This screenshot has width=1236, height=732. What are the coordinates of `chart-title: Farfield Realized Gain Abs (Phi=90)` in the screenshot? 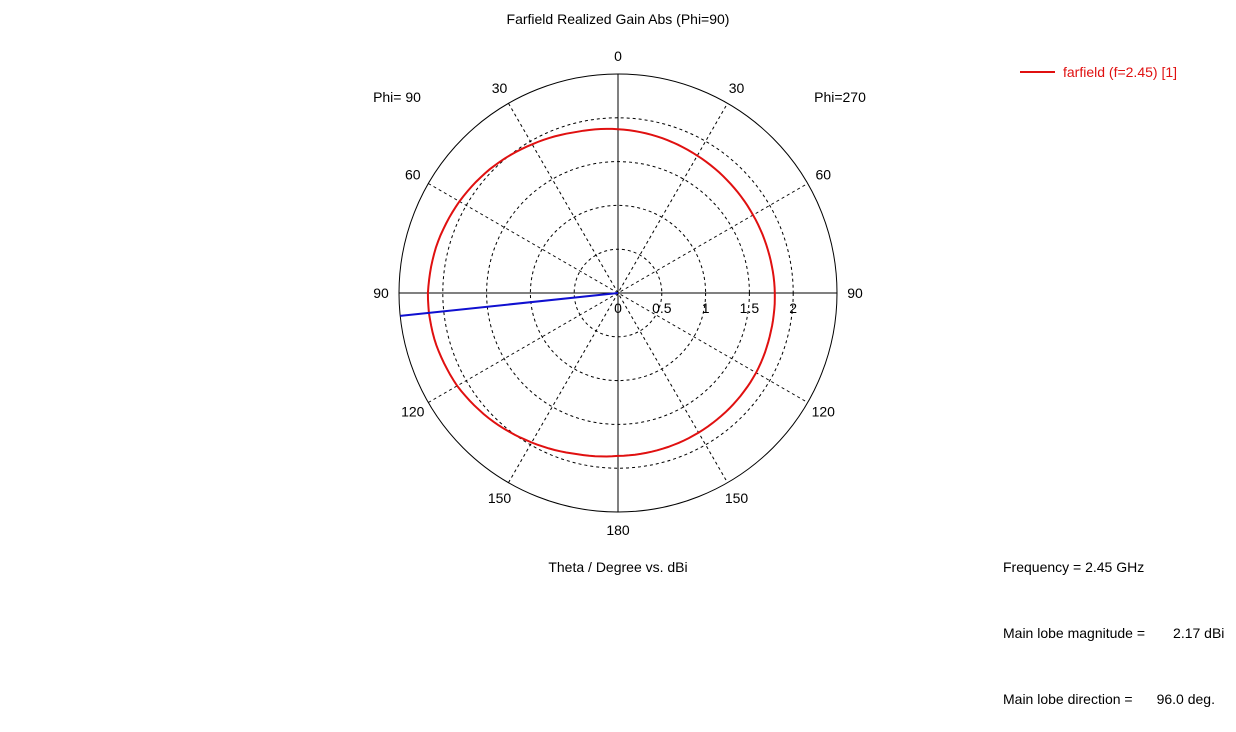 It's located at (618, 19).